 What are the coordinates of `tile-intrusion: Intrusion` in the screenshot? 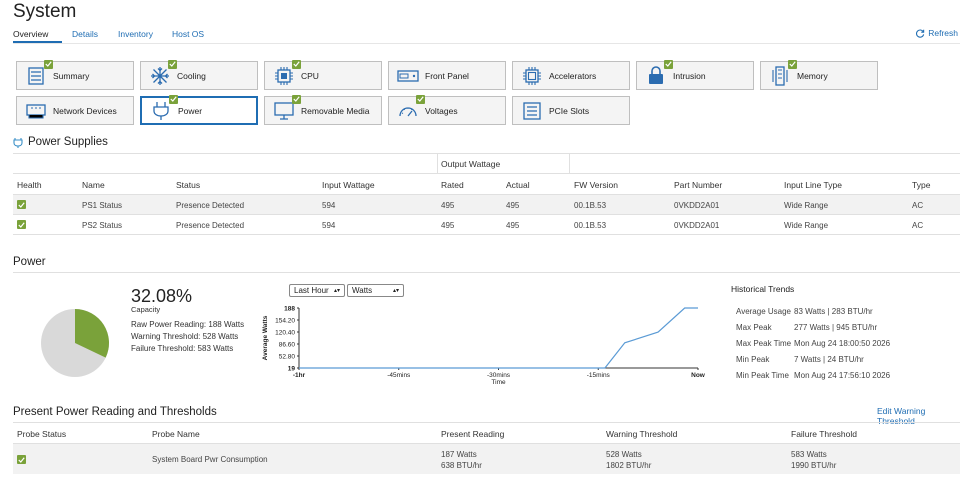 It's located at (695, 74).